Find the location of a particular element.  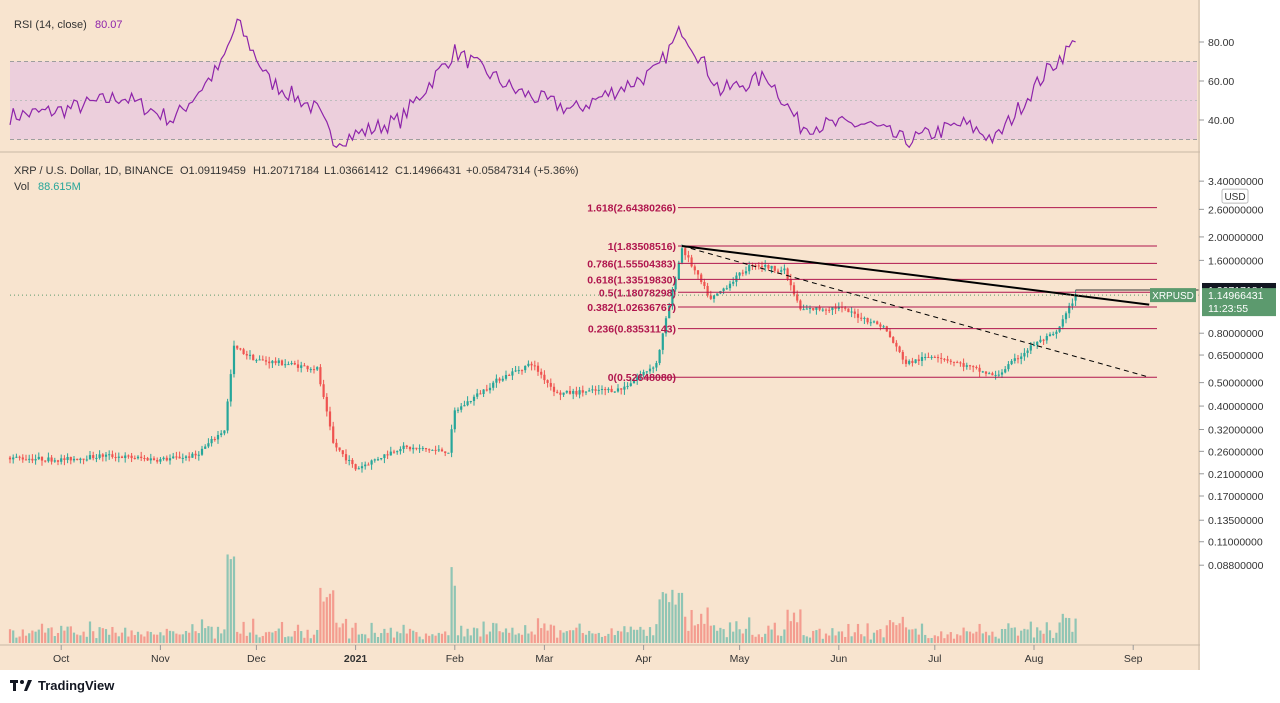

fib-label: 1.618(2.64380266) is located at coordinates (631, 209).